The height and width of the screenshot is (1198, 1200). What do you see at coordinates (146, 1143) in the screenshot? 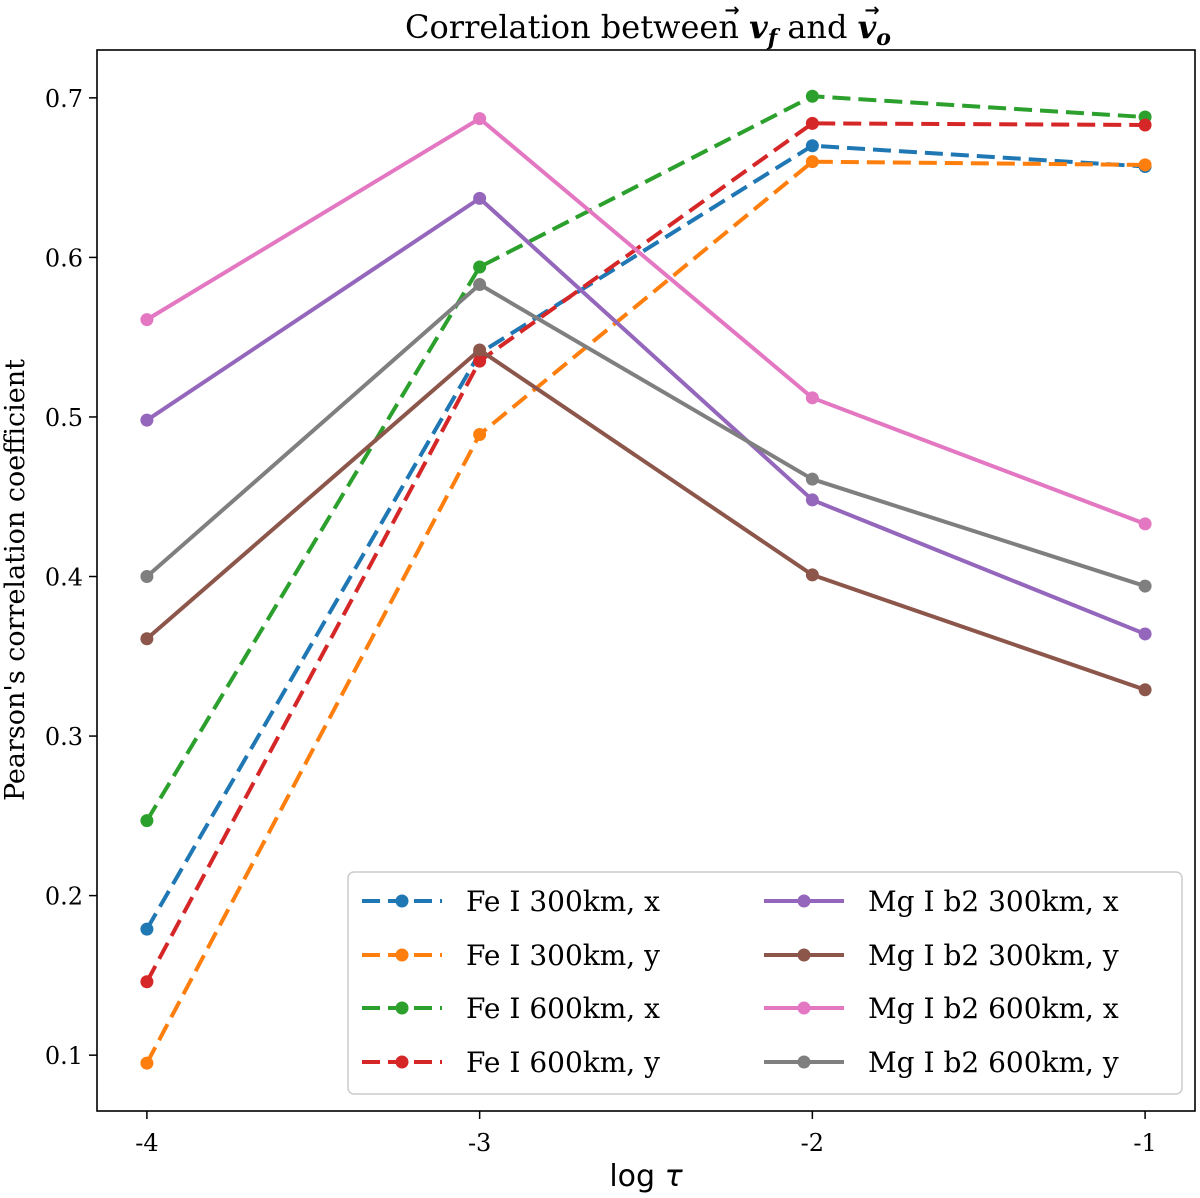
I see `x-tick-label: -4` at bounding box center [146, 1143].